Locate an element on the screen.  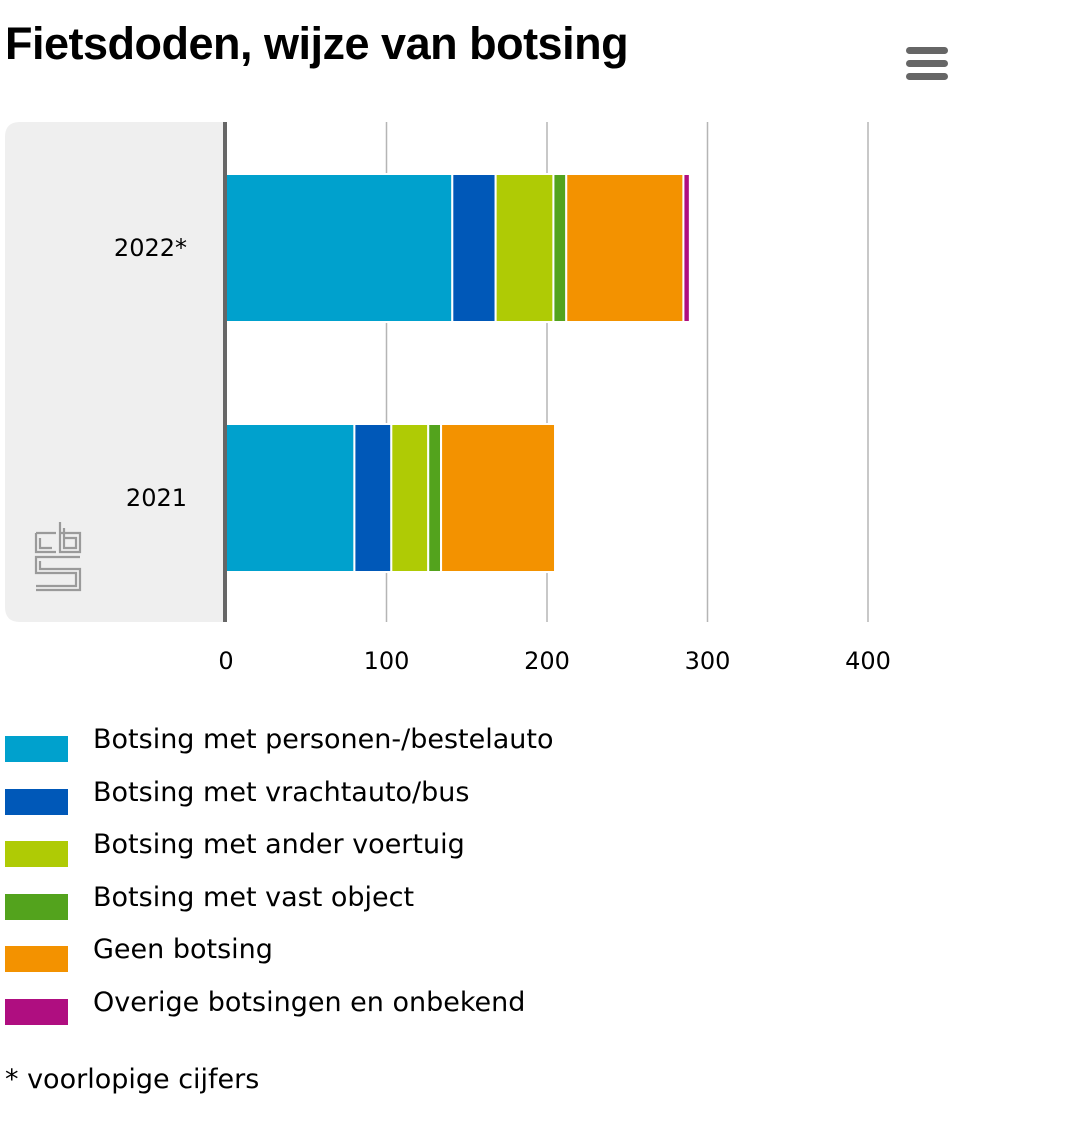
category-label: 2021 is located at coordinates (156, 498).